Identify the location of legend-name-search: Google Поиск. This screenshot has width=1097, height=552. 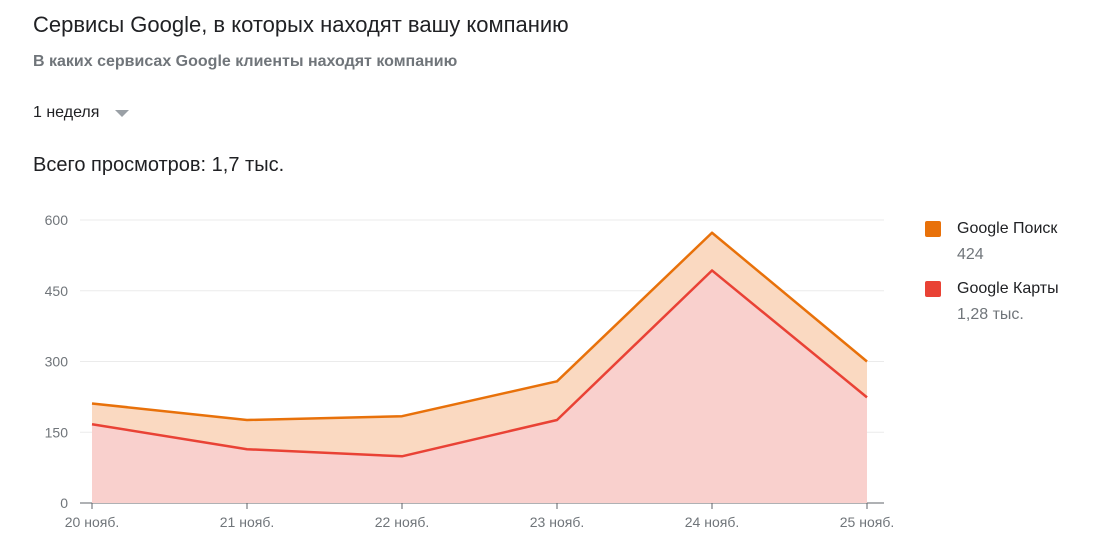
(1007, 228).